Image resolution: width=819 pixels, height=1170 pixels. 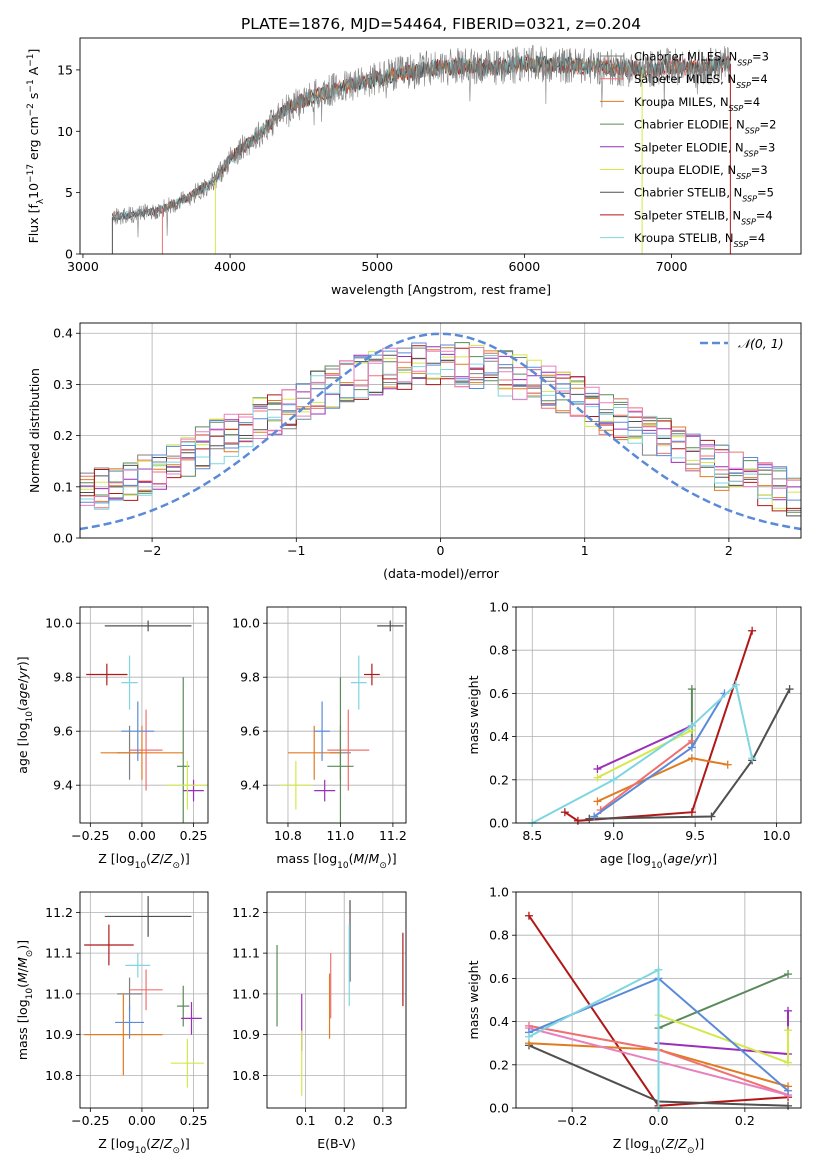 I want to click on label-part: A, so click(x=33, y=72).